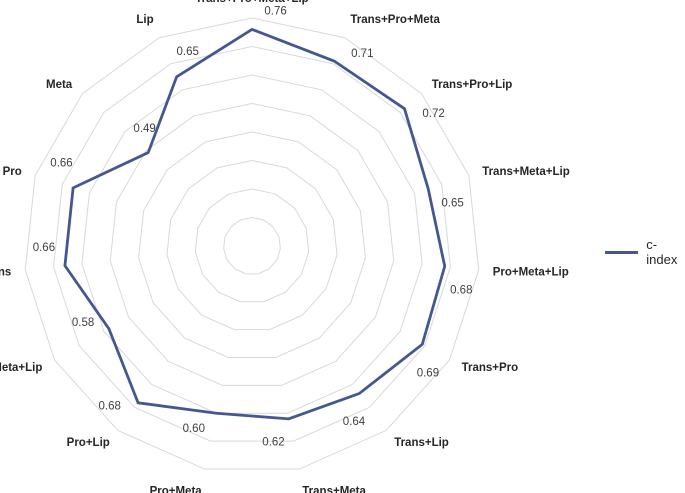 The width and height of the screenshot is (685, 493). I want to click on data-label: 0.76, so click(275, 12).